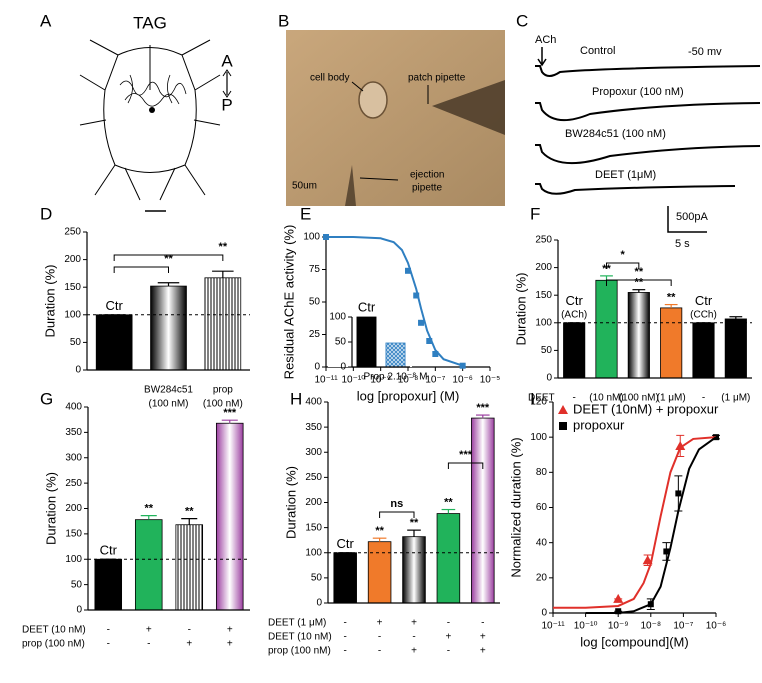 This screenshot has width=762, height=683. What do you see at coordinates (315, 334) in the screenshot?
I see `y-tick-label: 25` at bounding box center [315, 334].